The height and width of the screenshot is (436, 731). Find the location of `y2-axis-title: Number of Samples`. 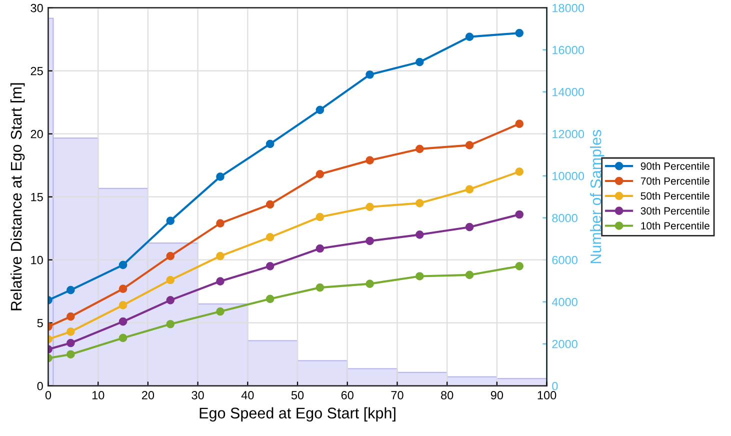

y2-axis-title: Number of Samples is located at coordinates (597, 197).